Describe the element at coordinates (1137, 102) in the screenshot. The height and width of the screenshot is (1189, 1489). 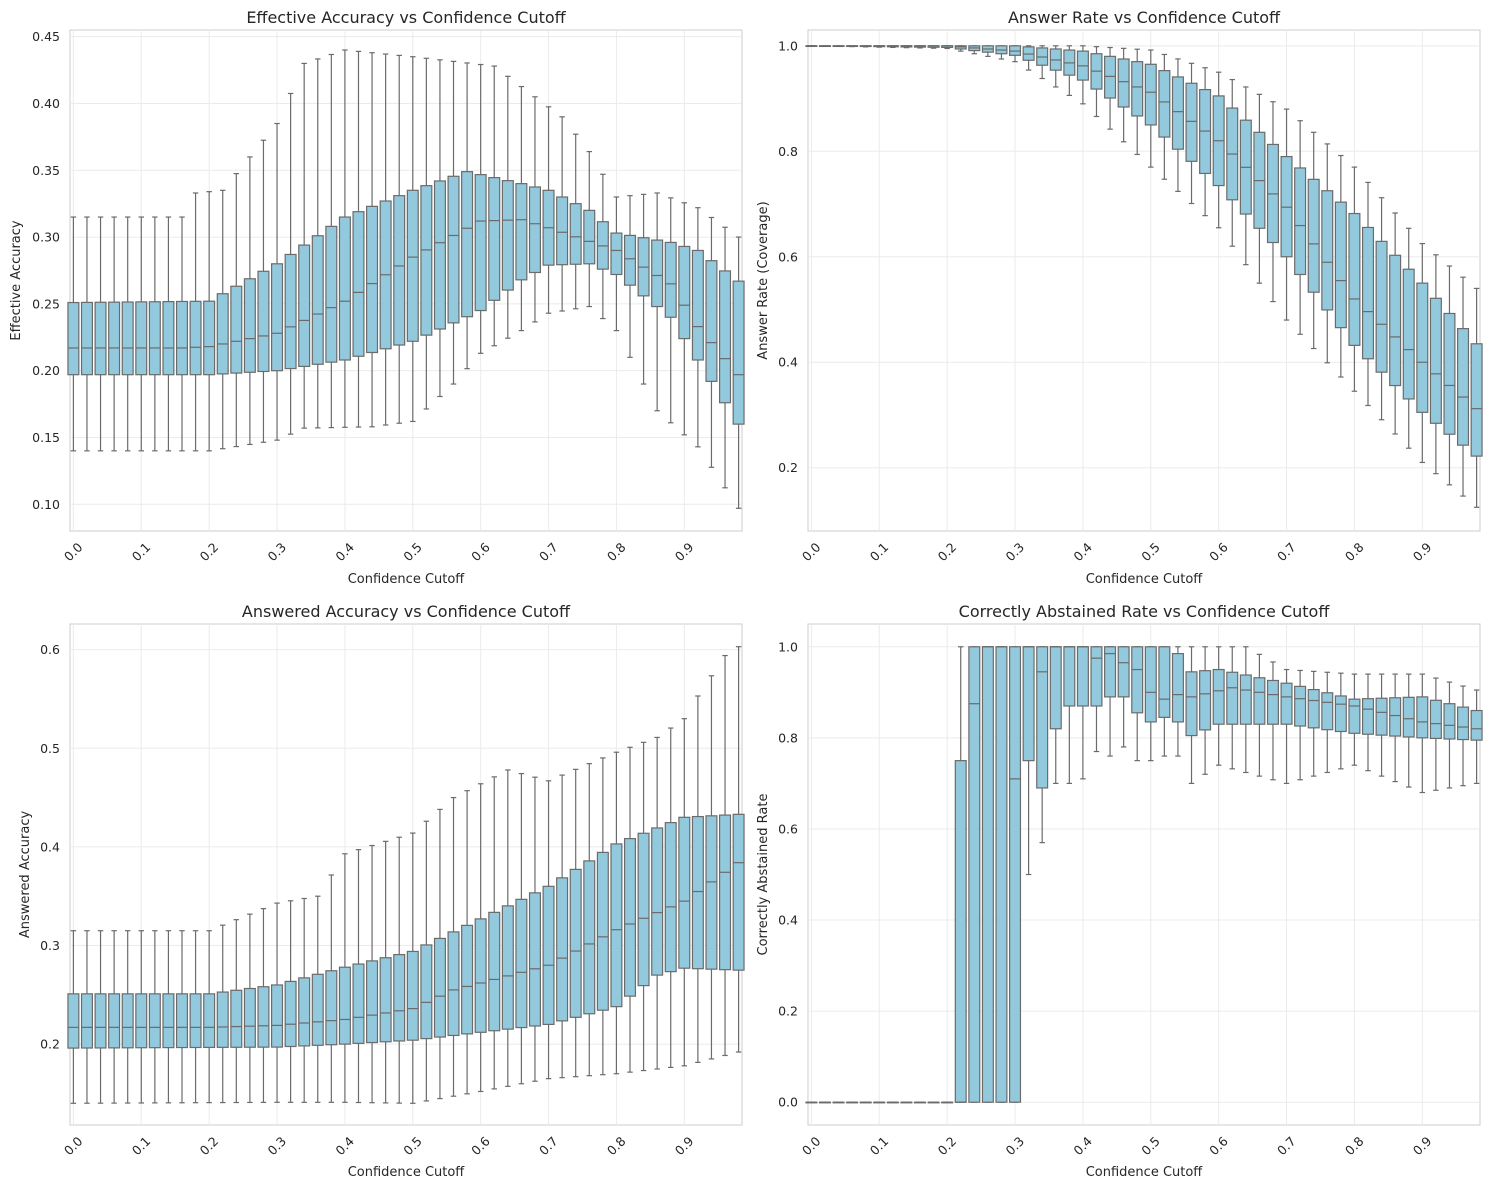
I see `box-0.48` at that location.